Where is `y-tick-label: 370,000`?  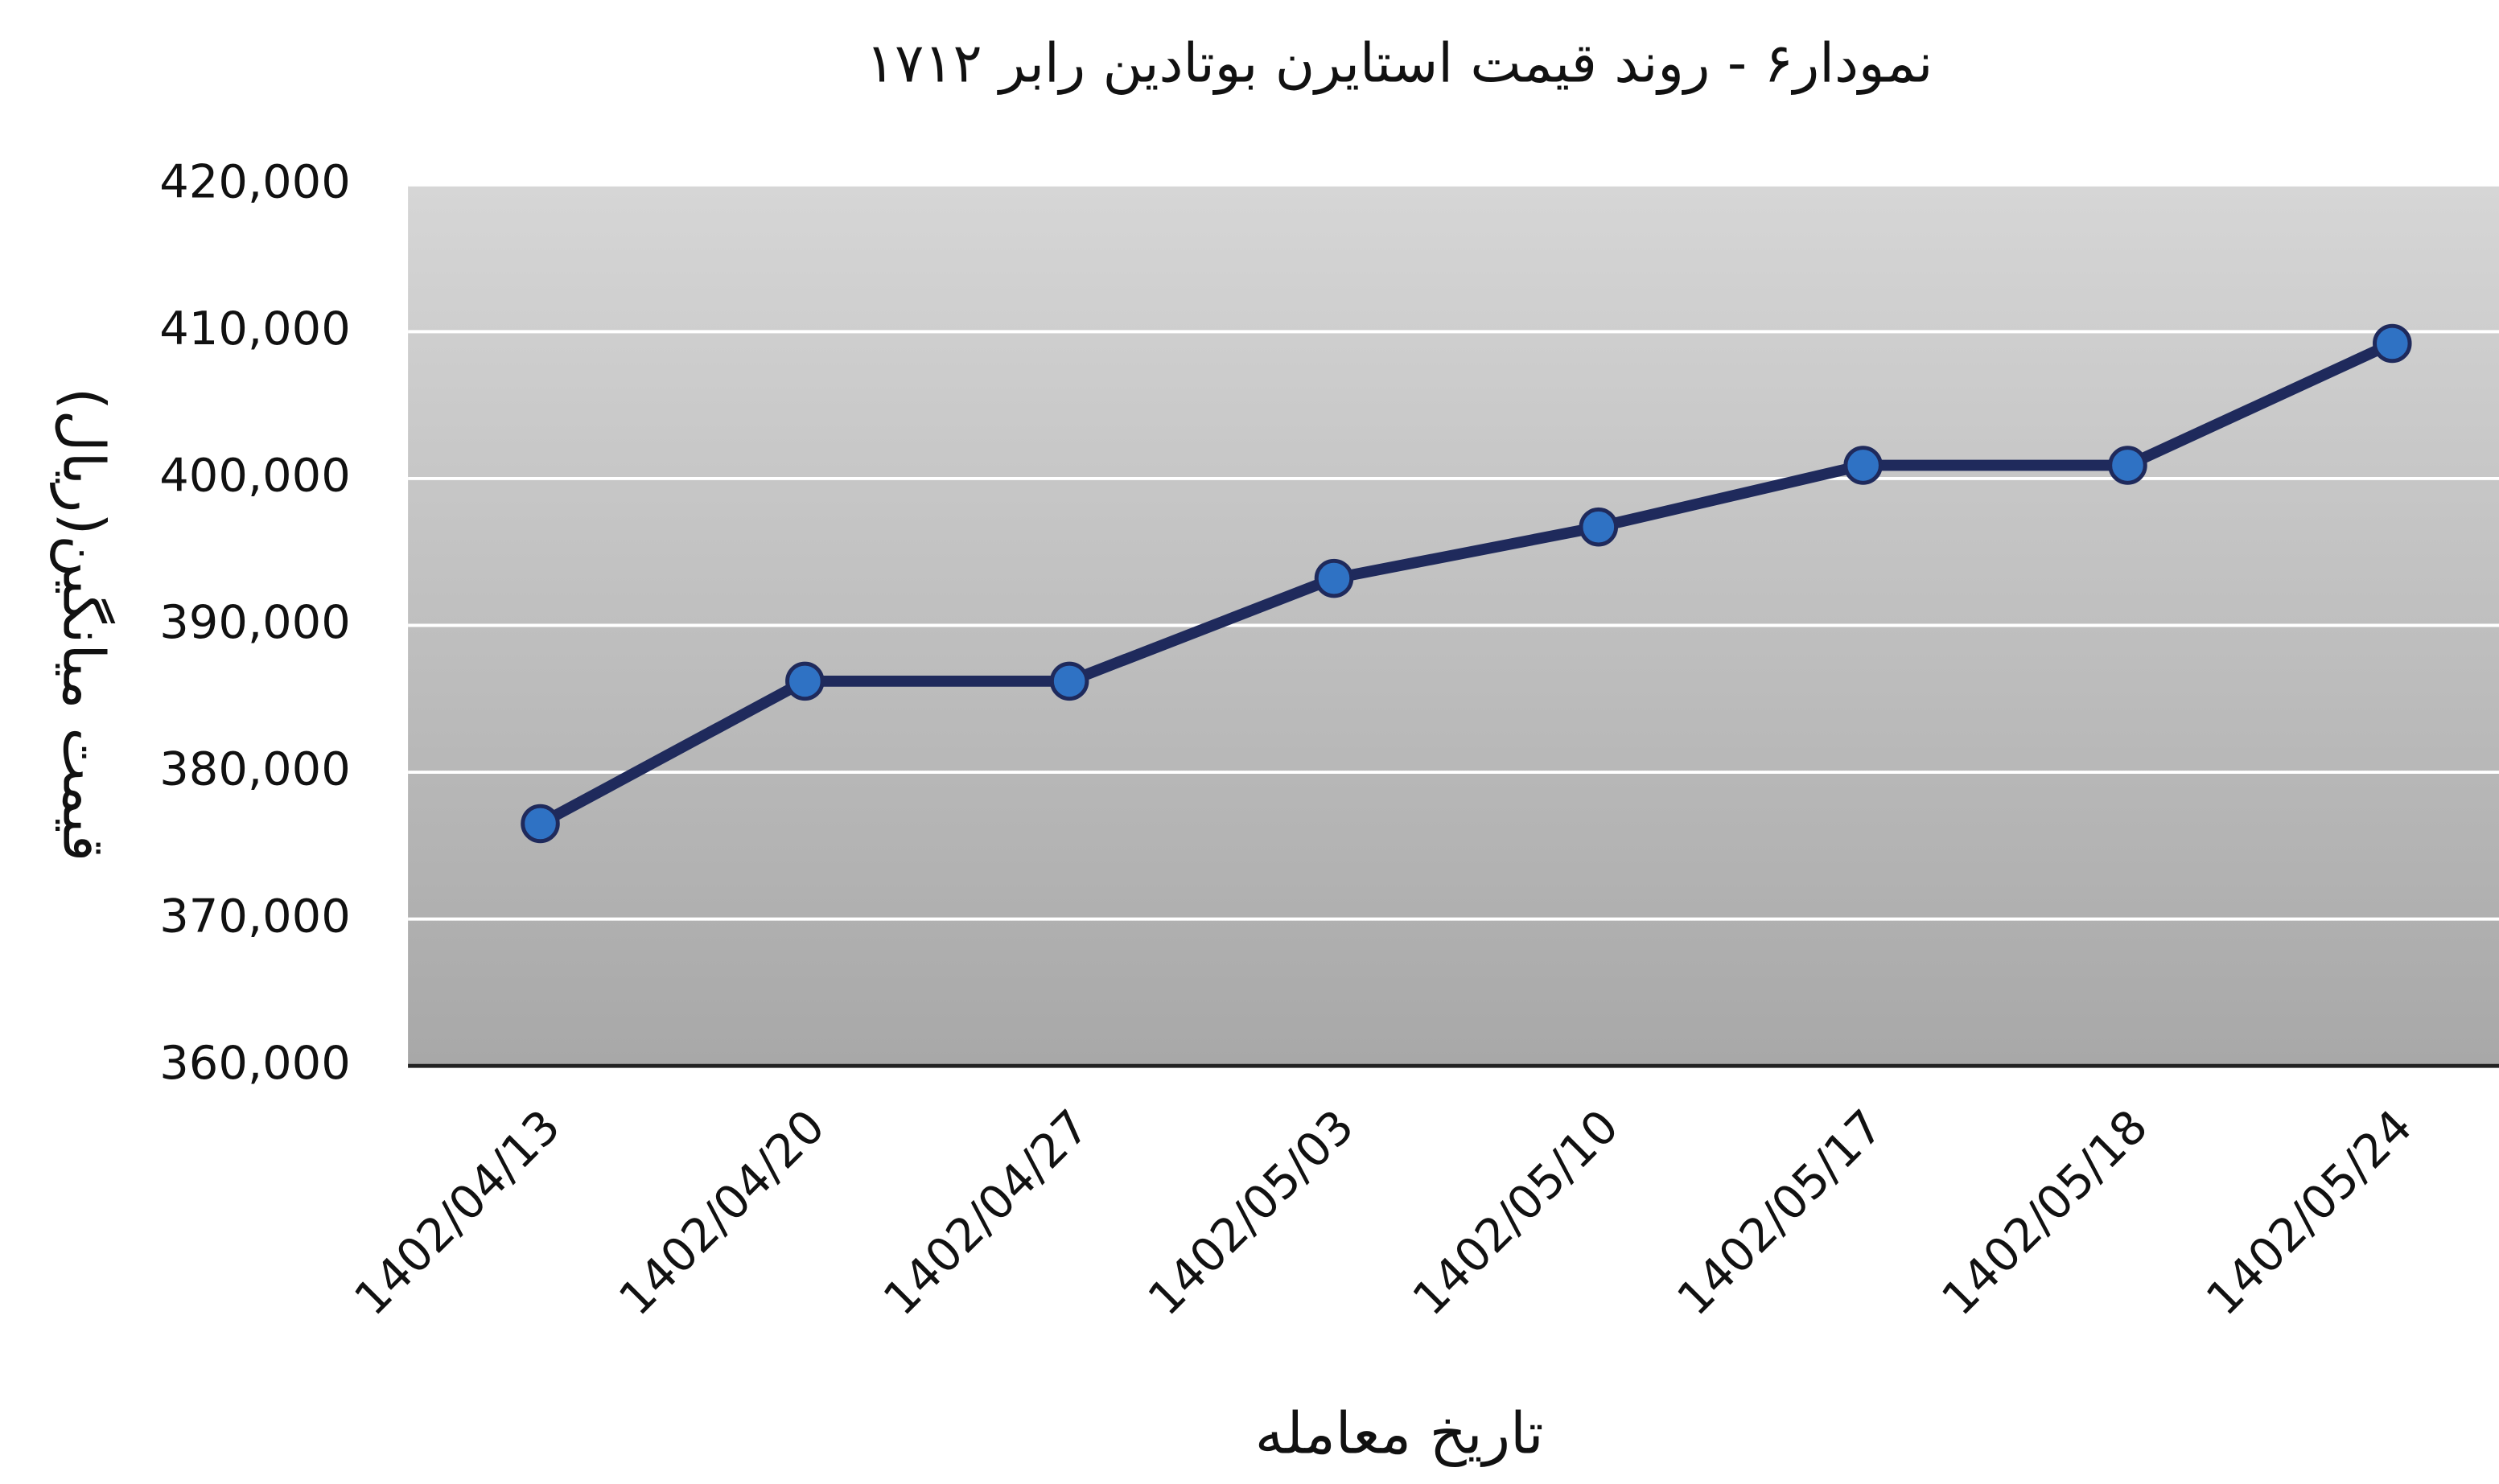 y-tick-label: 370,000 is located at coordinates (255, 916).